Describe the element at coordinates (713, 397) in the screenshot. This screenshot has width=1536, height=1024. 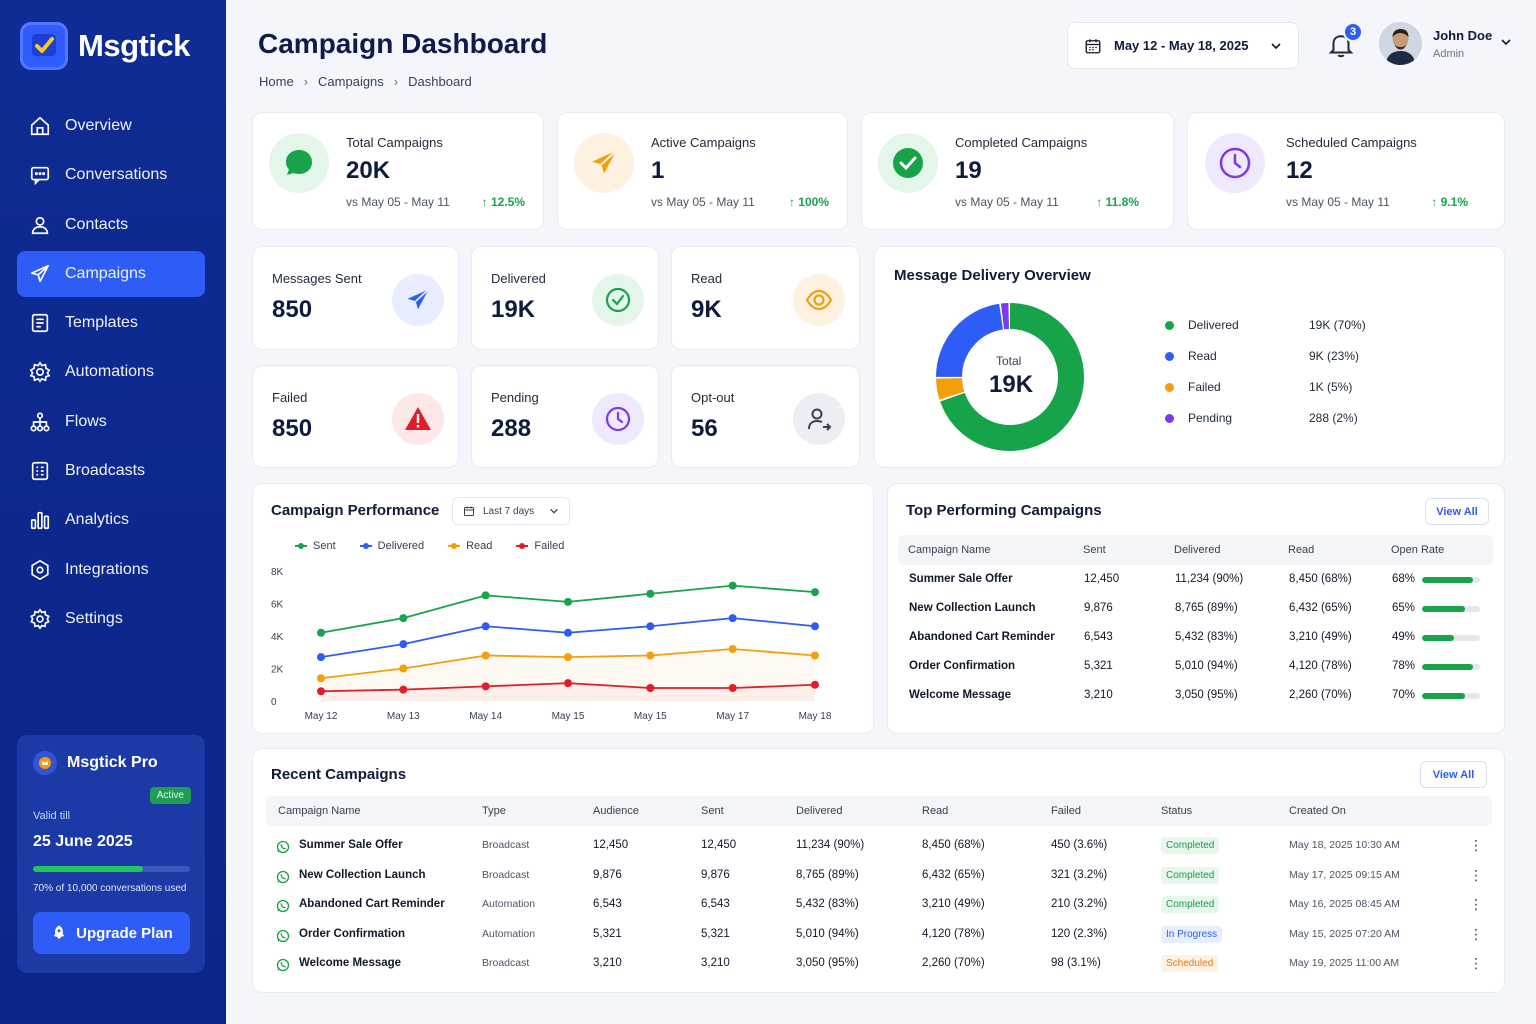
I see `mini-label: Opt-out` at that location.